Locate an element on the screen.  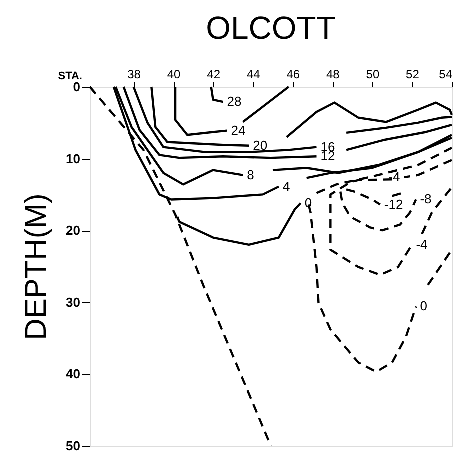
y-tick-label: 20 is located at coordinates (73, 230).